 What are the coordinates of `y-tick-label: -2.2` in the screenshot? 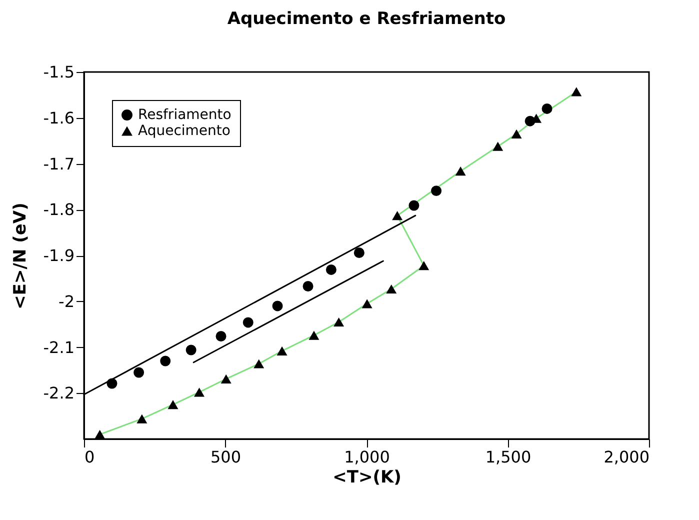 It's located at (58, 393).